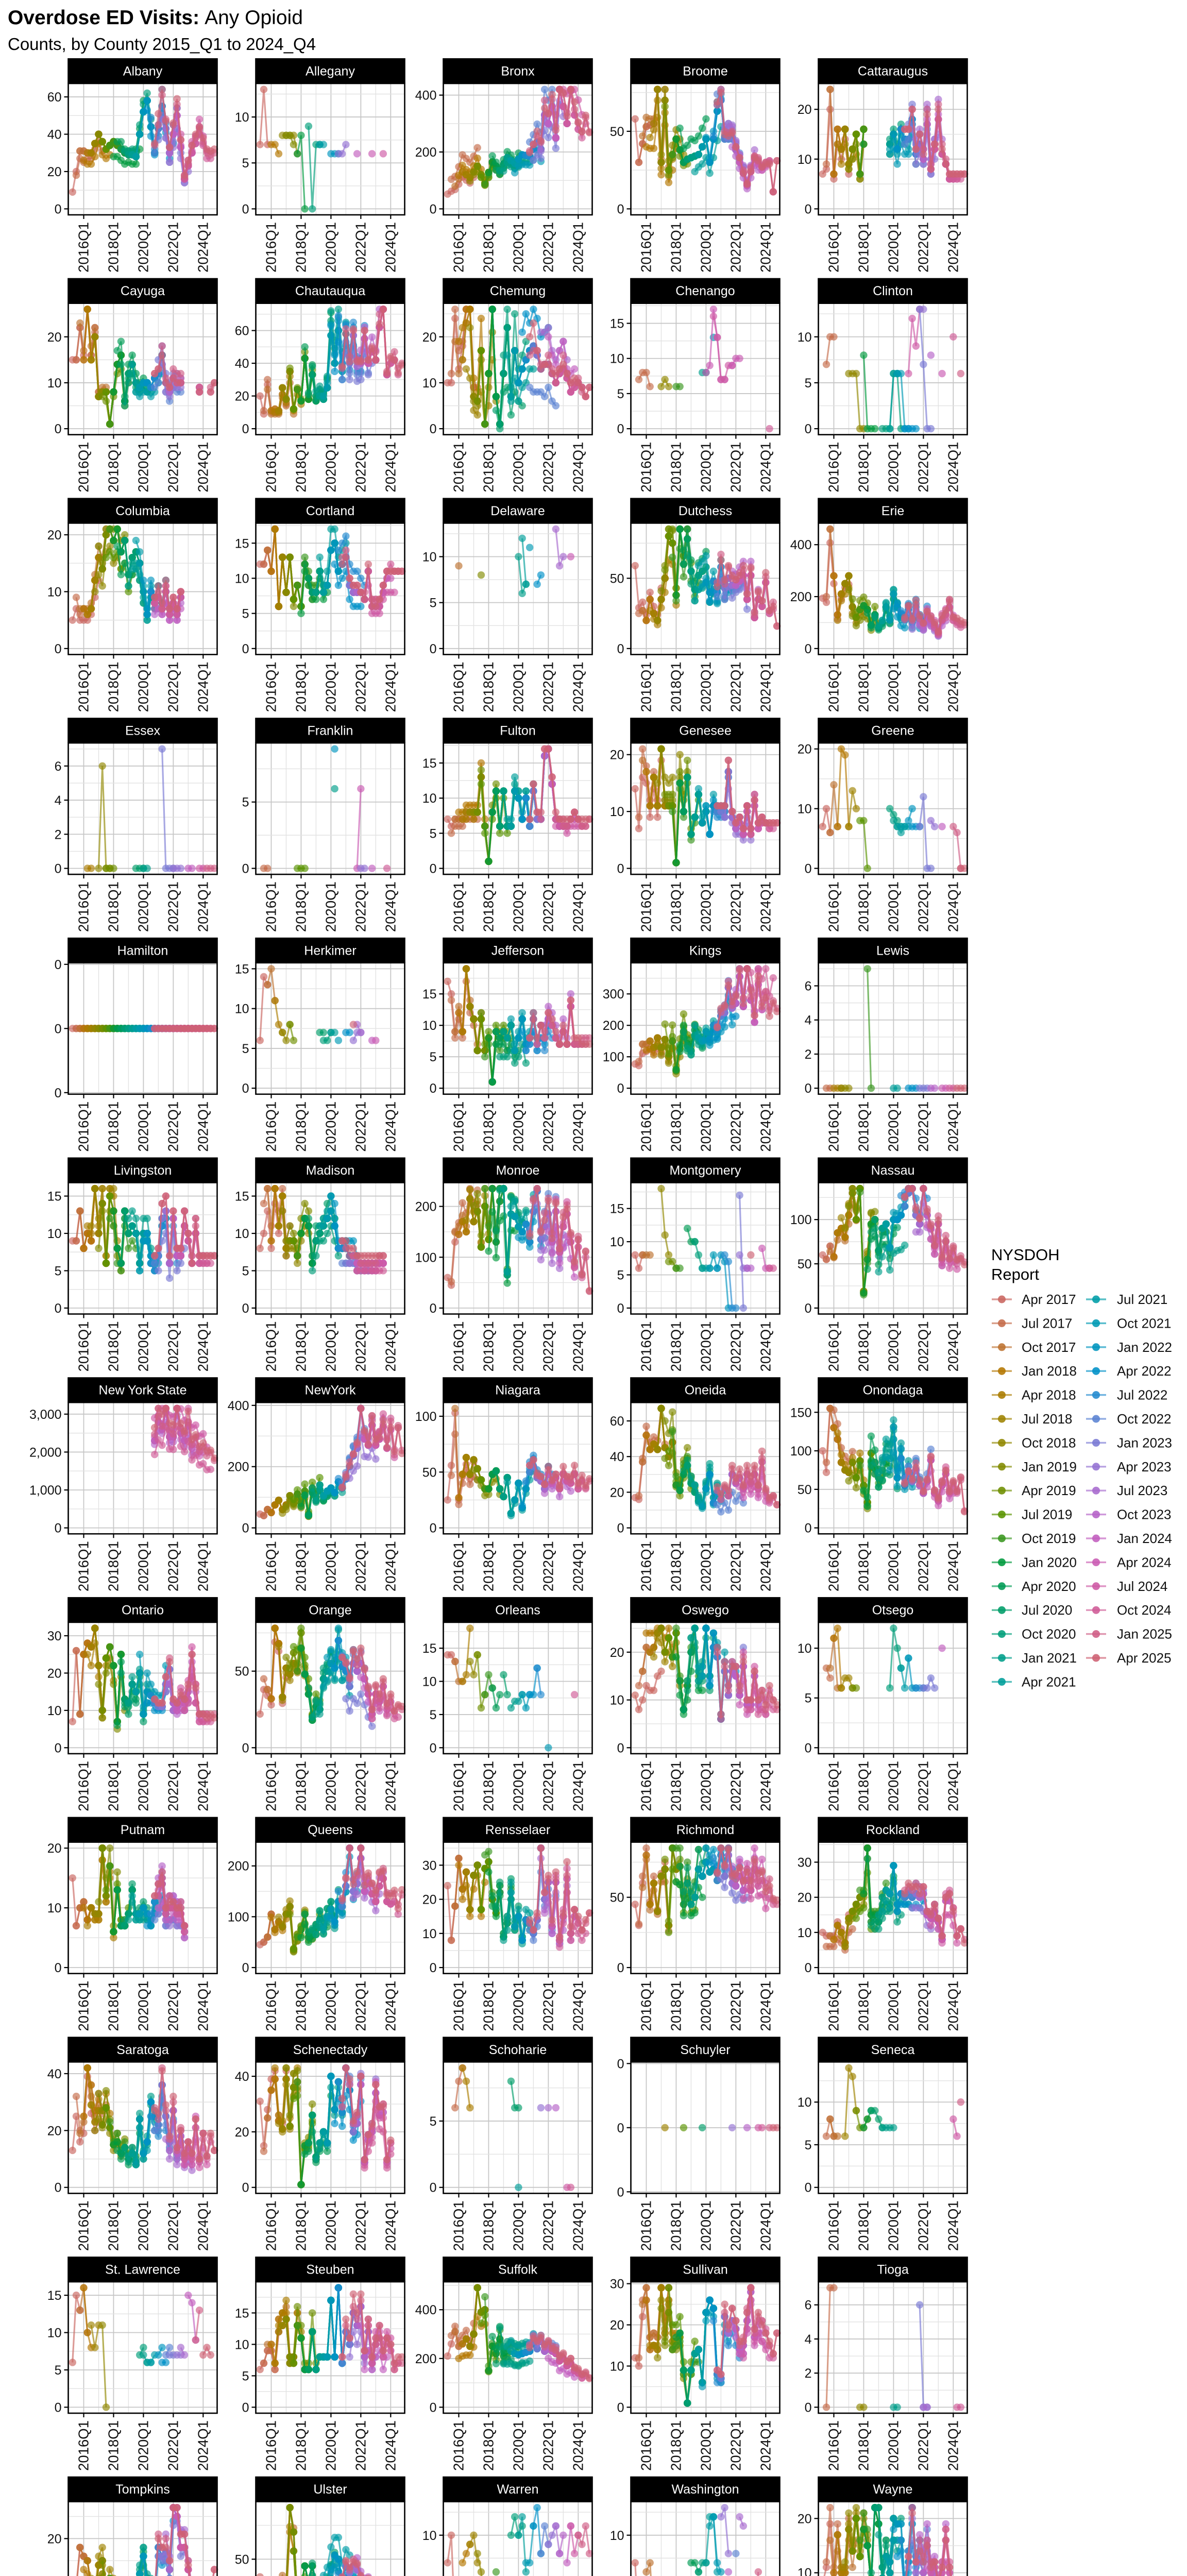 This screenshot has width=1187, height=2576. I want to click on svg-text: Essex, so click(143, 731).